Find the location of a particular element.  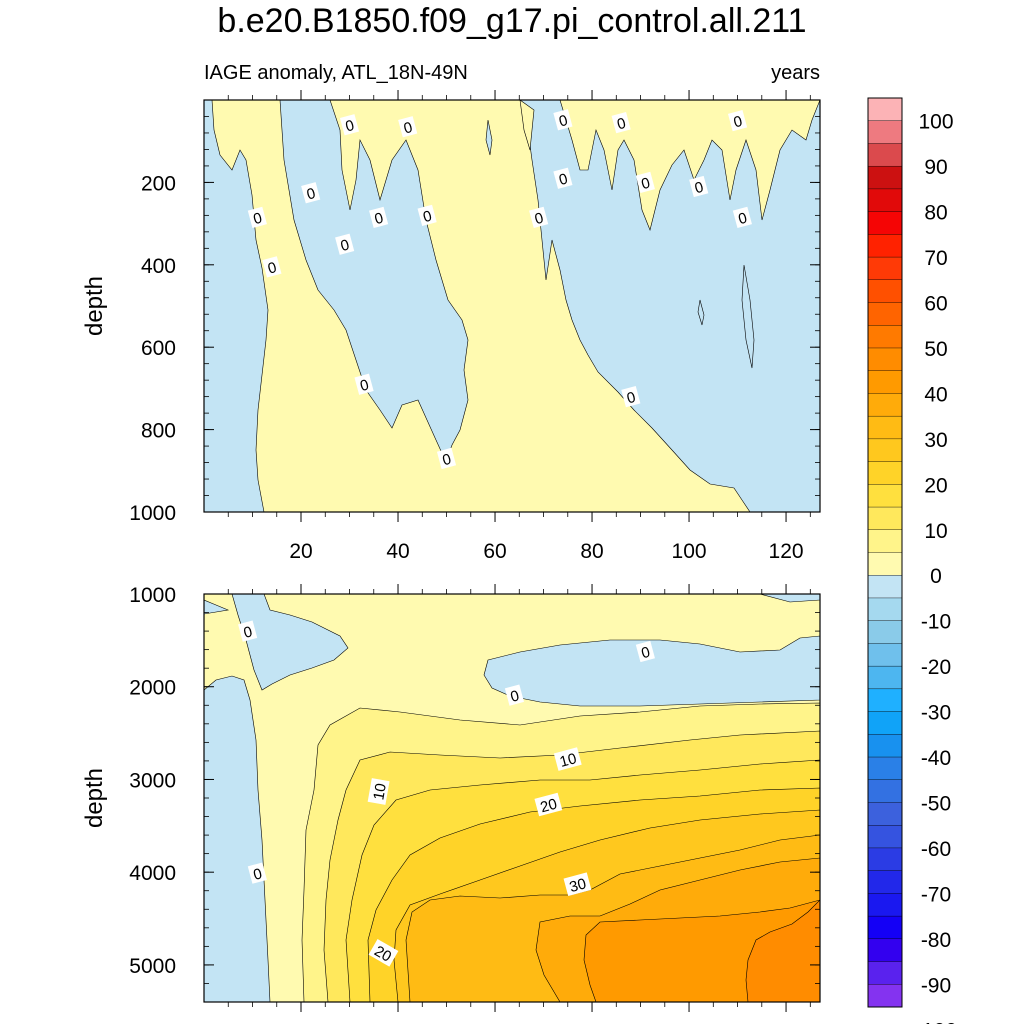

colorbar-label: -20 is located at coordinates (936, 667).